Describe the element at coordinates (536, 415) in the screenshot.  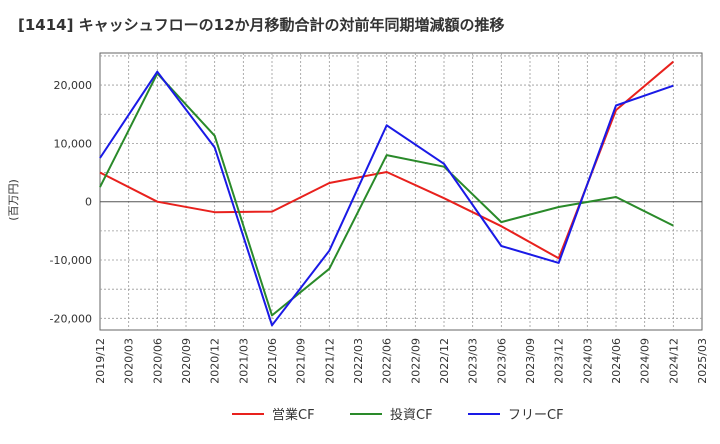
I see `legend-label: フリーCF` at that location.